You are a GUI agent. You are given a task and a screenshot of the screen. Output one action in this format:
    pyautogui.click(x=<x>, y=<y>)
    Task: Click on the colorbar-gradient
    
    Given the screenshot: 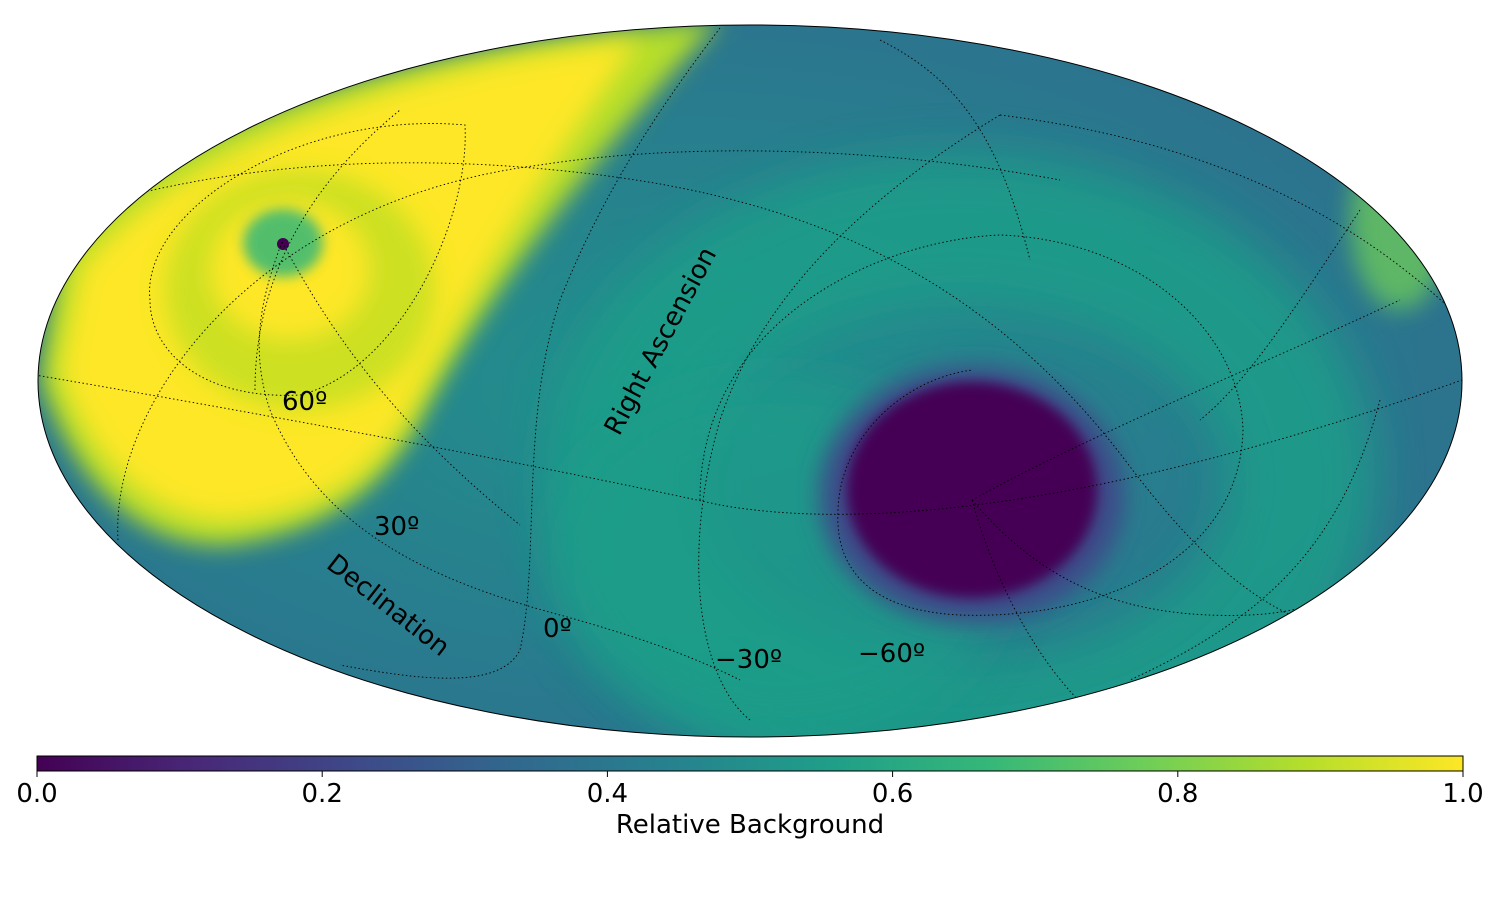 What is the action you would take?
    pyautogui.click(x=750, y=763)
    